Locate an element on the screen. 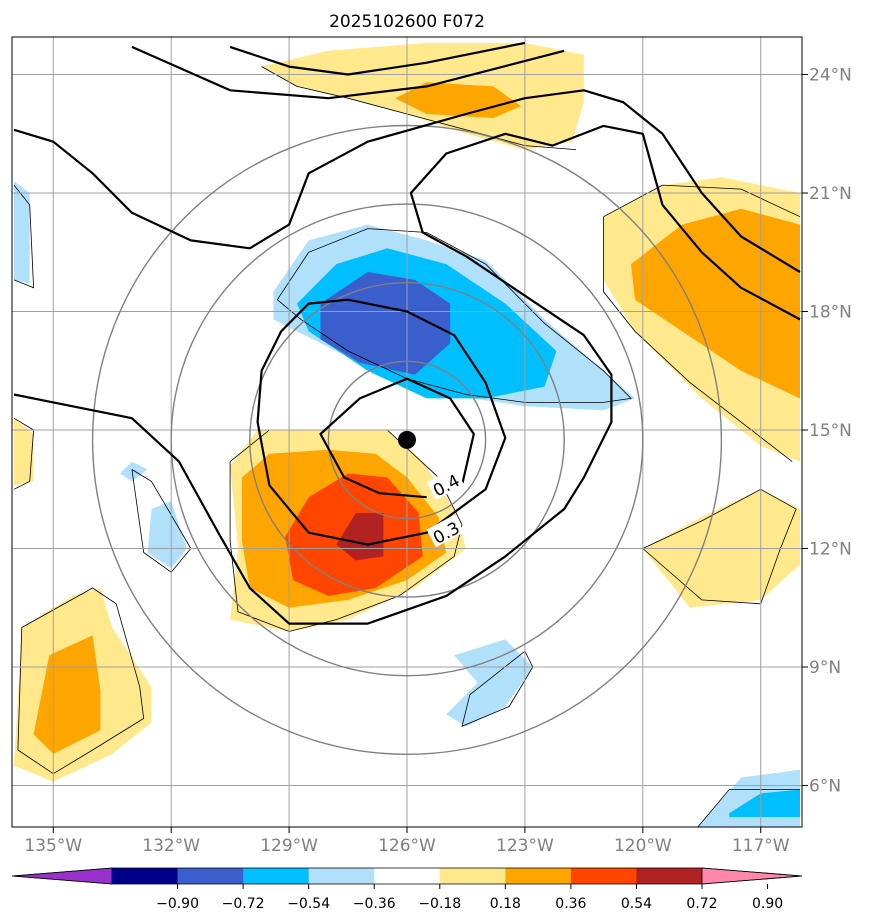 The image size is (873, 924). y-tick-label: 15°N is located at coordinates (830, 431).